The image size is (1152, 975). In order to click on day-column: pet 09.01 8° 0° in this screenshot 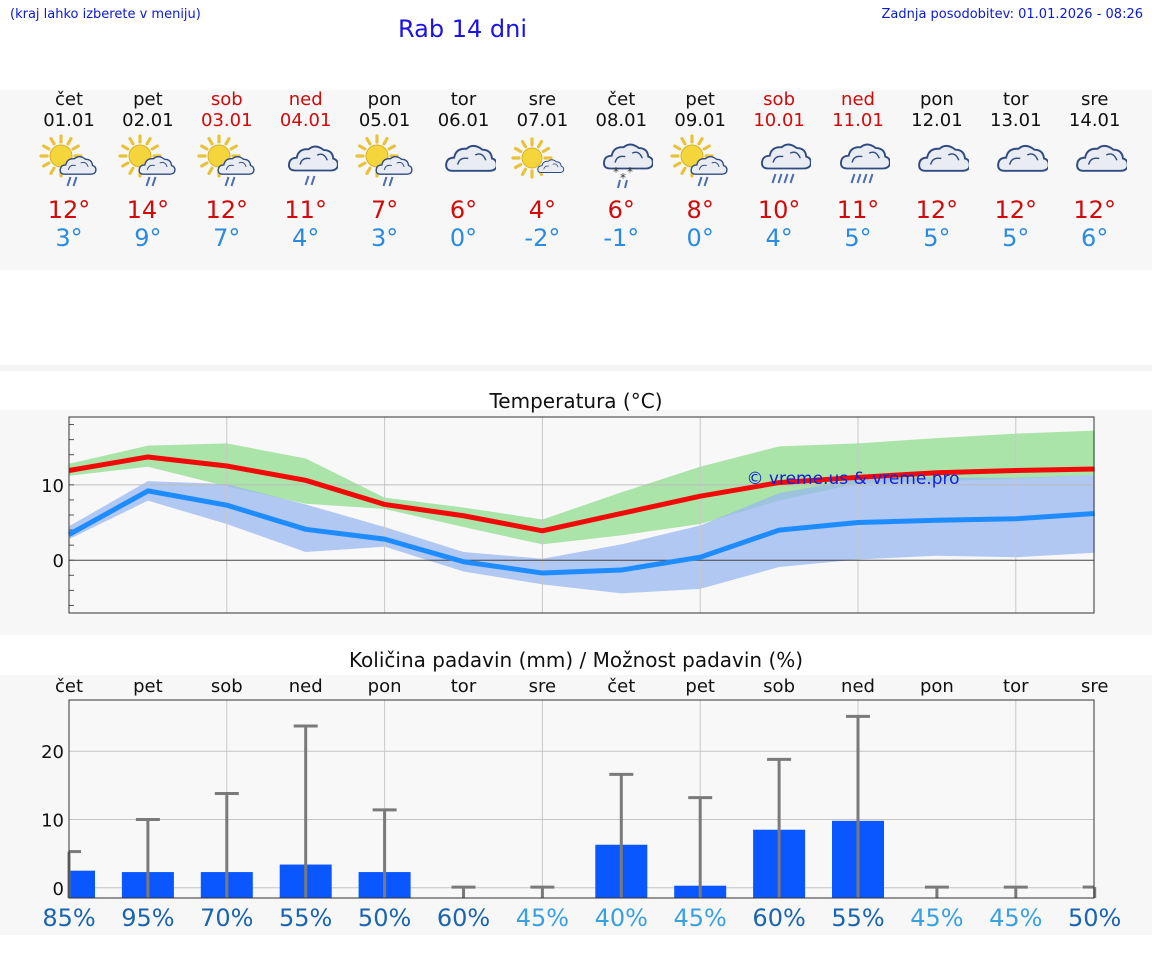, I will do `click(700, 171)`.